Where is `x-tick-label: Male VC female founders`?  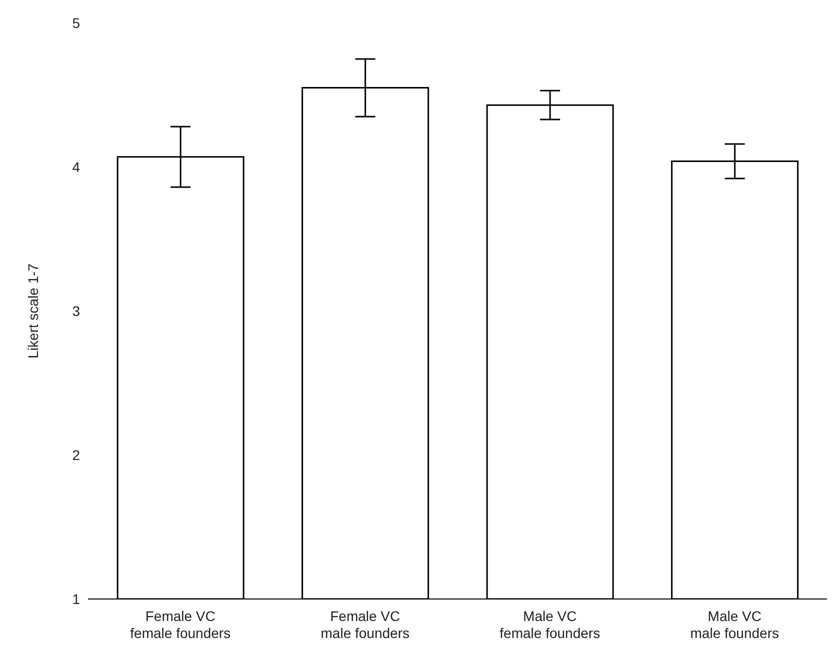
x-tick-label: Male VC female founders is located at coordinates (550, 624).